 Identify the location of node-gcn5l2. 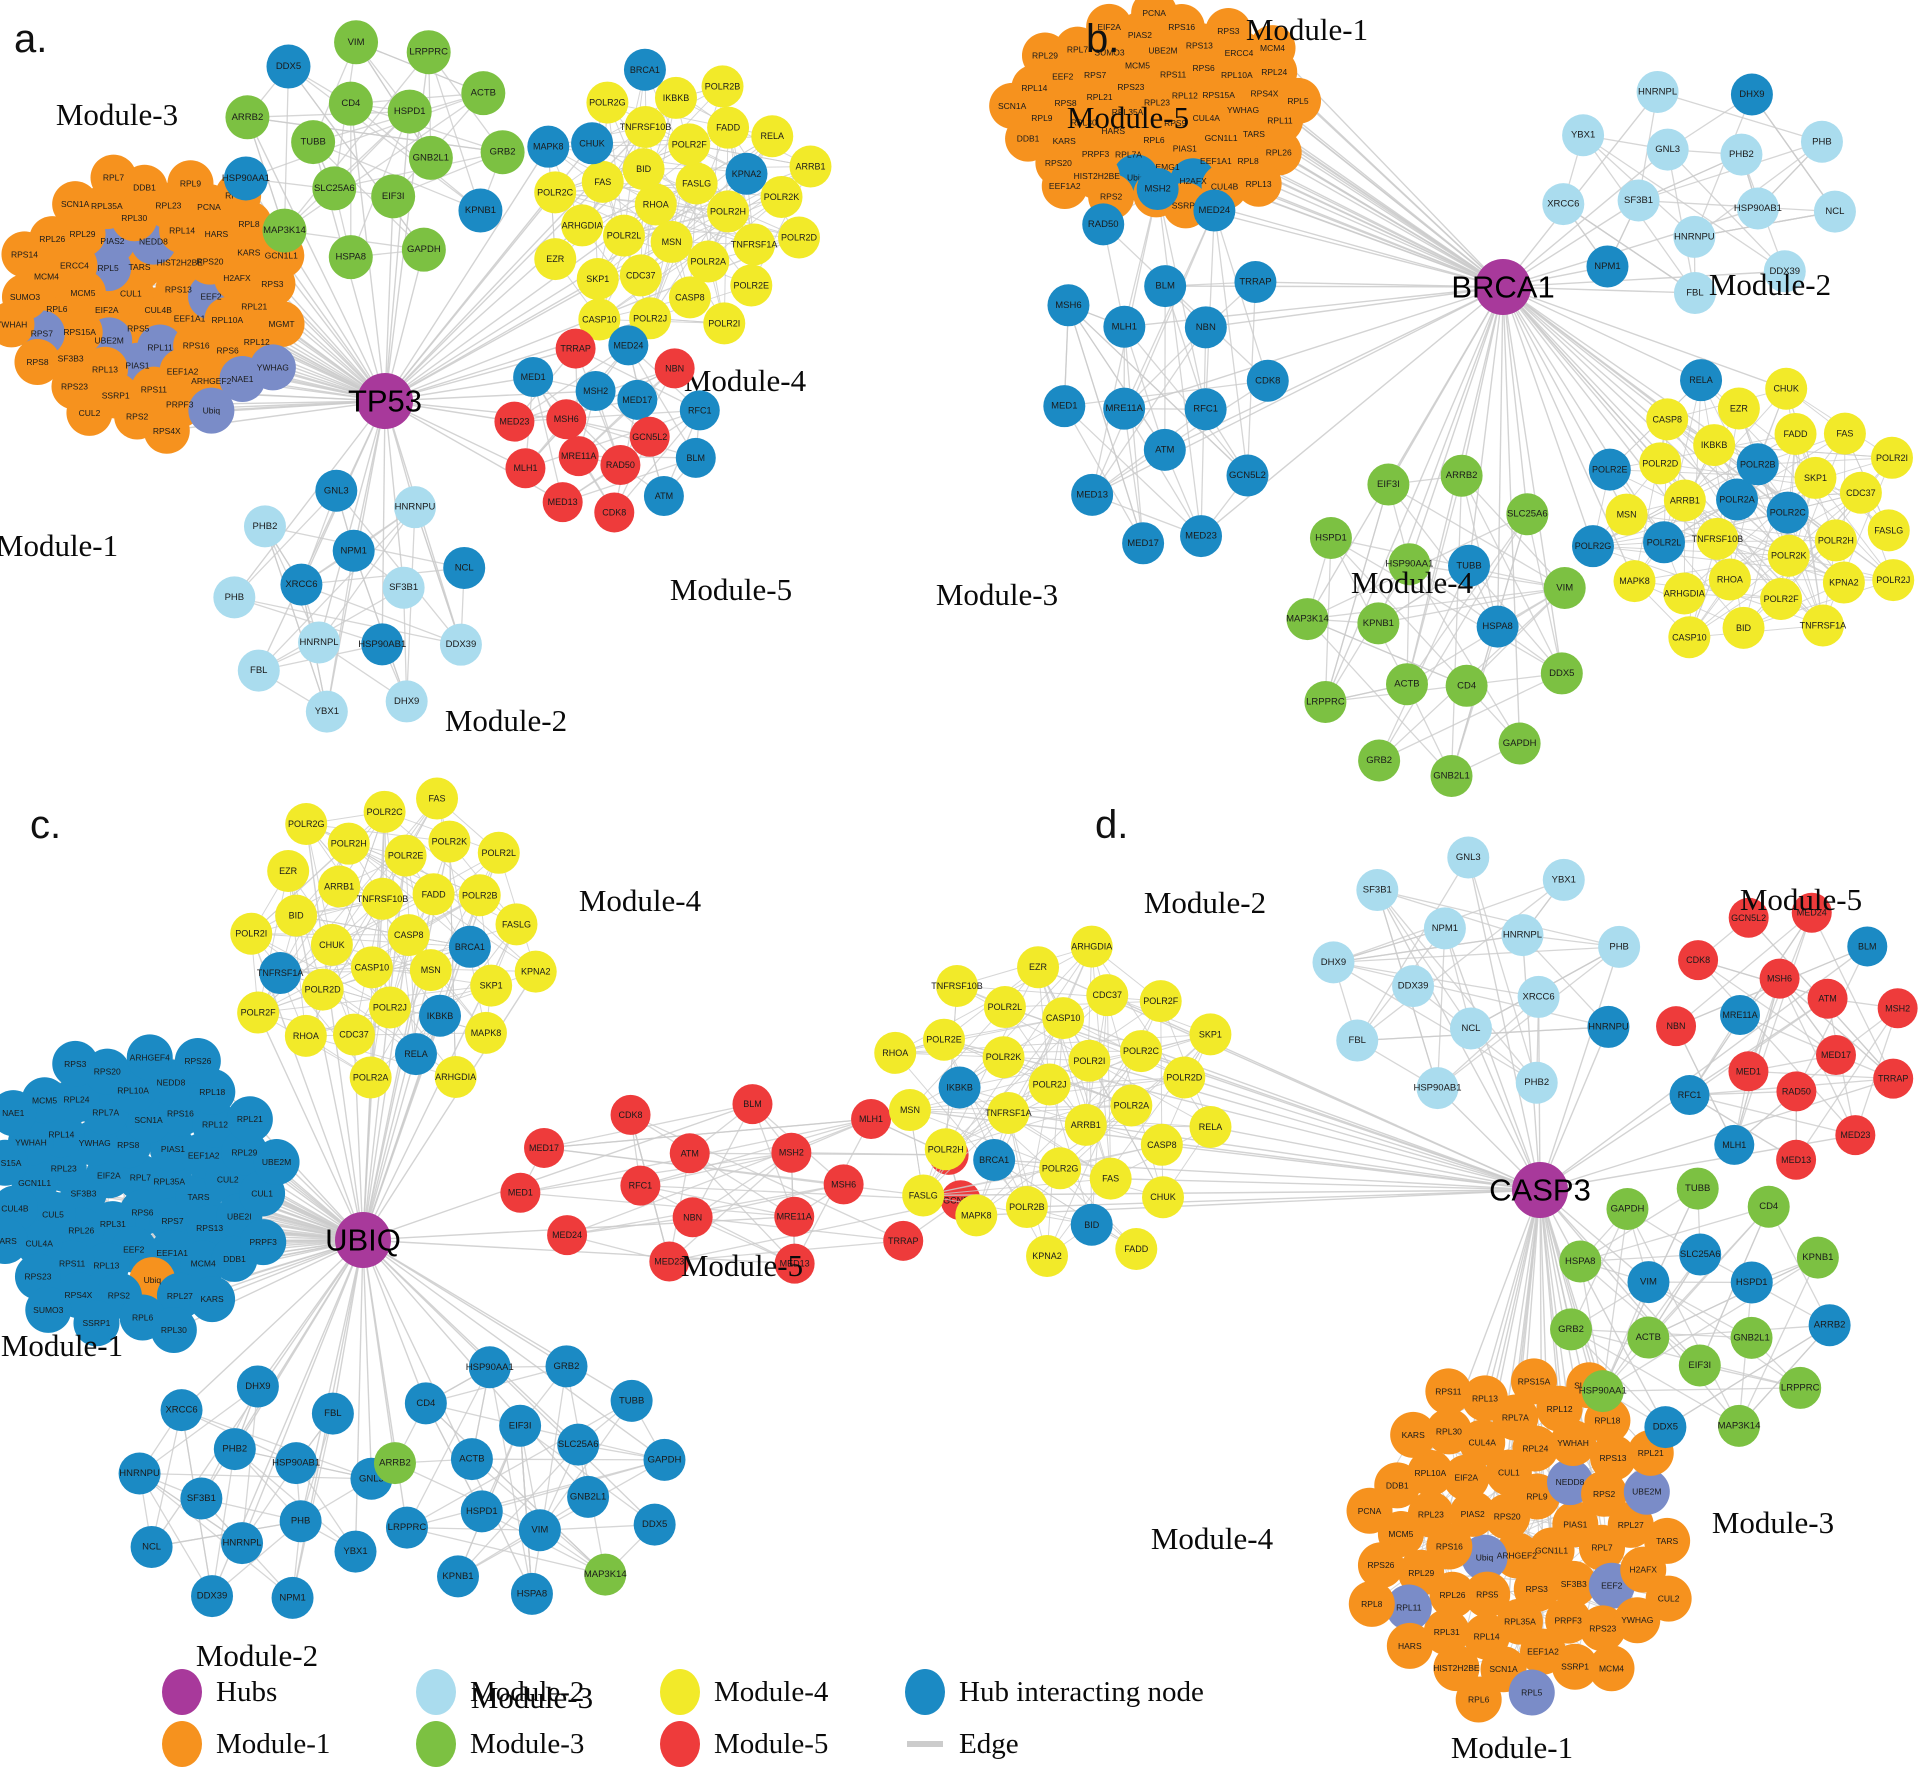
(1247, 475).